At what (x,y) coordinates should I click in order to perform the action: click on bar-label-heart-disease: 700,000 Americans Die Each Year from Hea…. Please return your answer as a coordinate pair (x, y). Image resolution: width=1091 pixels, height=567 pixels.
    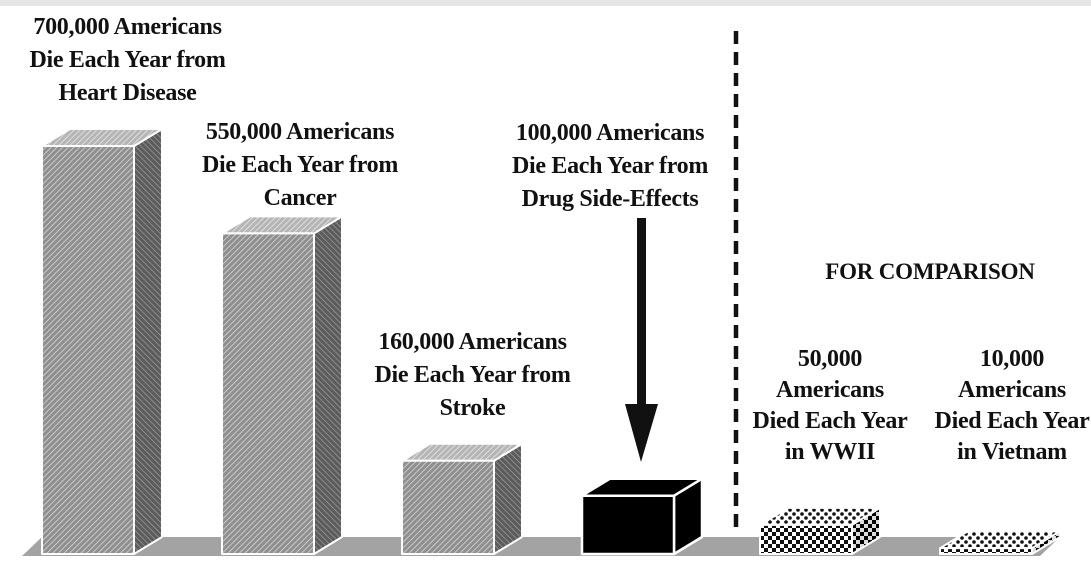
    Looking at the image, I should click on (127, 60).